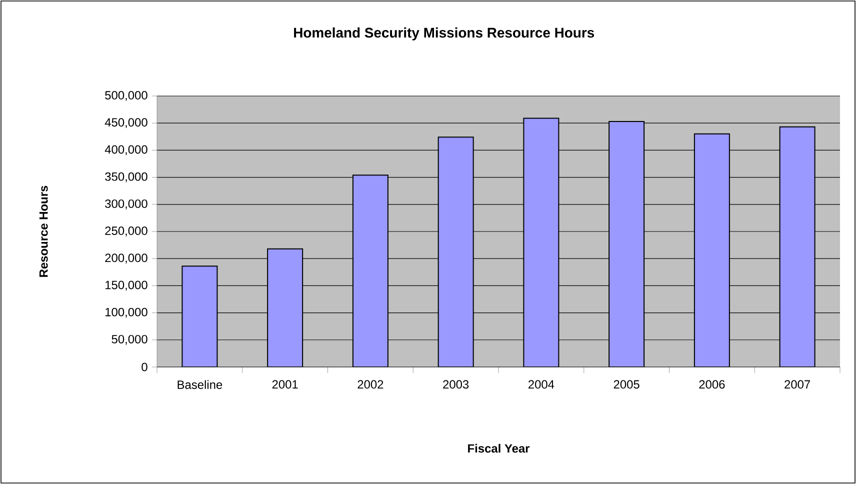 The height and width of the screenshot is (484, 856). What do you see at coordinates (126, 123) in the screenshot?
I see `y-tick-label: 450,000` at bounding box center [126, 123].